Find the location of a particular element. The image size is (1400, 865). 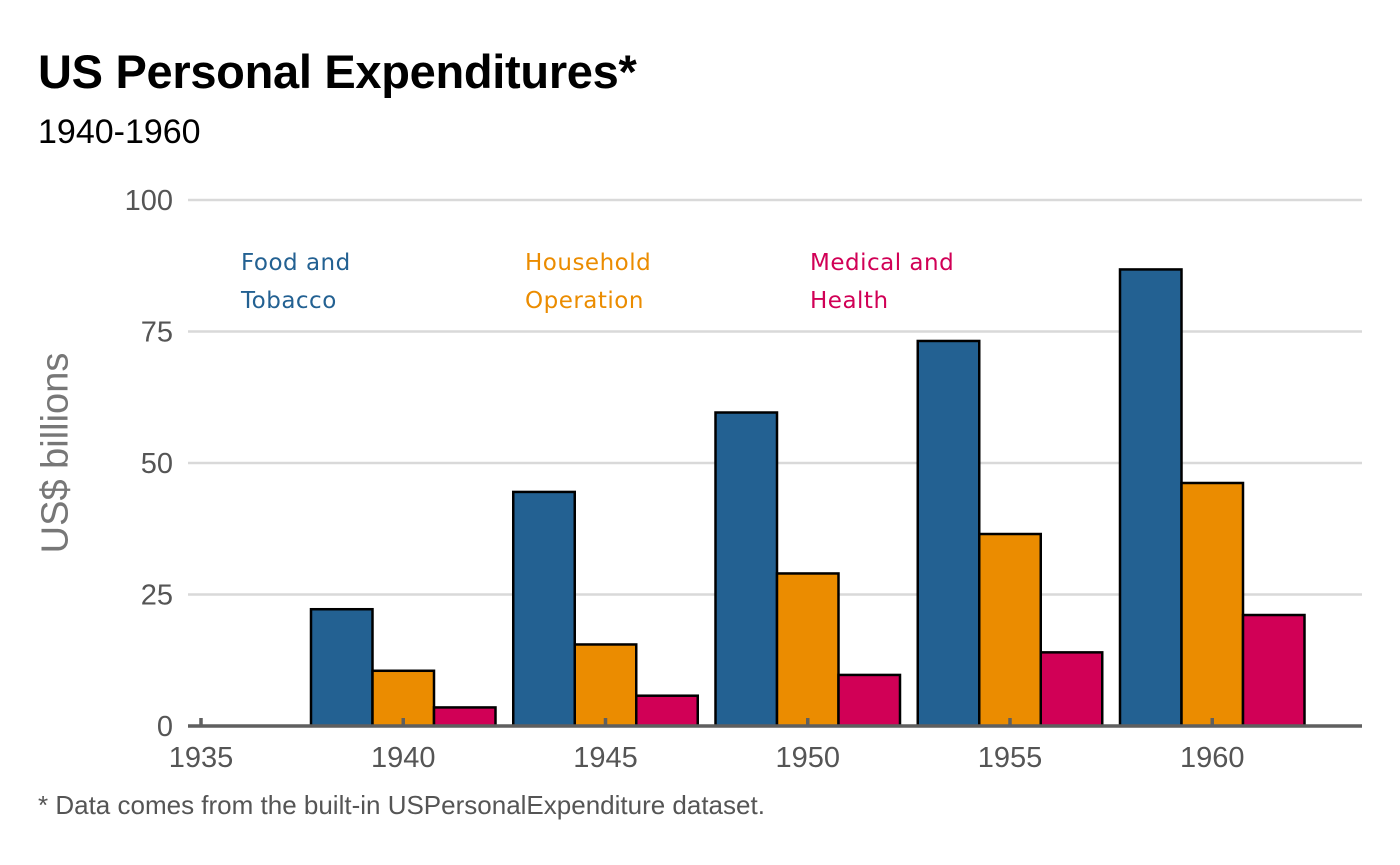

x-tick-label-1935: 1935 is located at coordinates (201, 758).